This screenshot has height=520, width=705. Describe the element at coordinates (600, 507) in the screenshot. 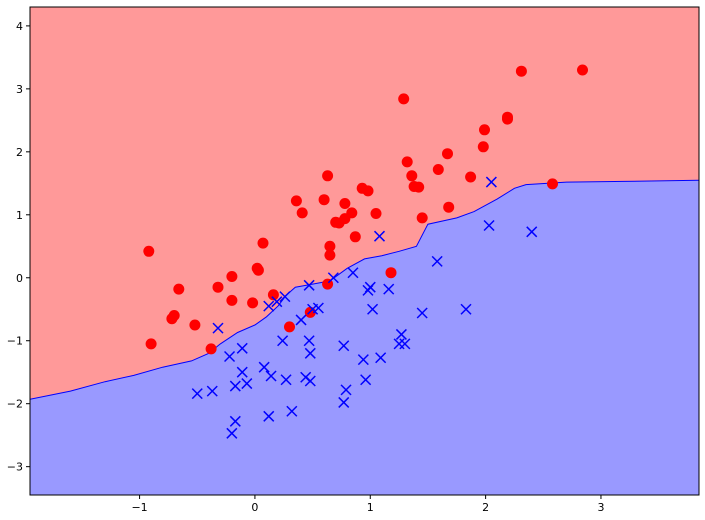

I see `x-tick-label: 3` at that location.